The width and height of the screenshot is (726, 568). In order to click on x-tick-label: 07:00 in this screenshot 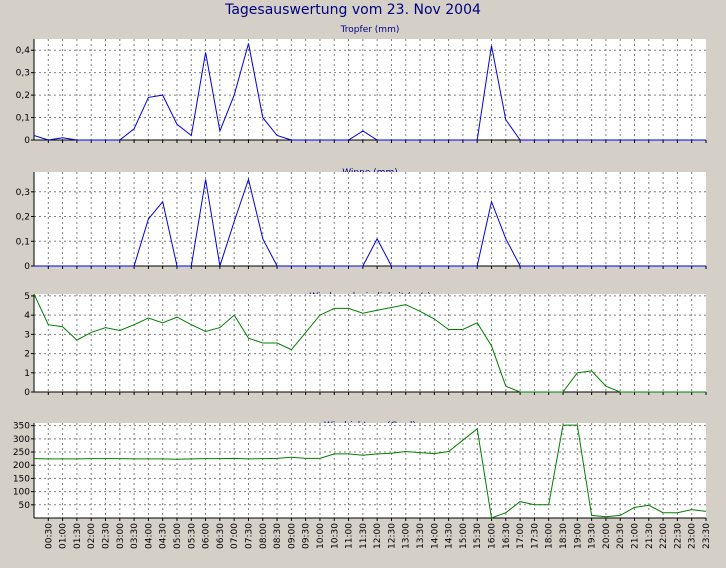, I will do `click(235, 536)`.